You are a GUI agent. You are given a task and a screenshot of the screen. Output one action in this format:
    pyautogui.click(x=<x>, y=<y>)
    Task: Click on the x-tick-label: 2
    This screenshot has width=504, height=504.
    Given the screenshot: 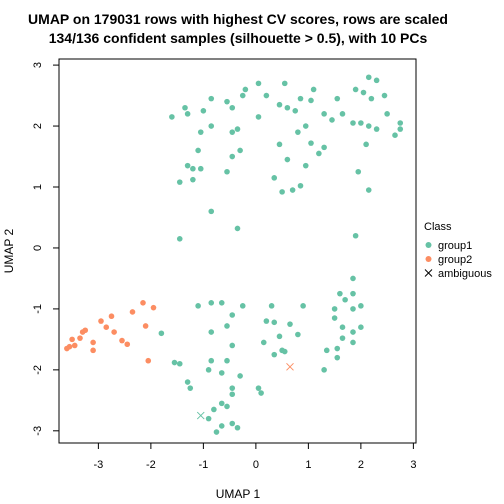 What is the action you would take?
    pyautogui.click(x=361, y=465)
    